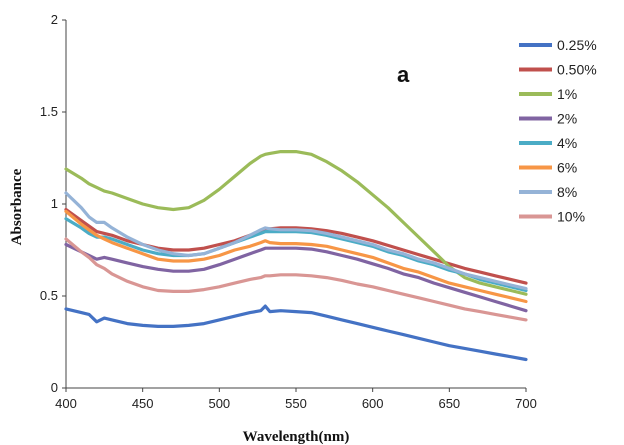 The width and height of the screenshot is (624, 445). What do you see at coordinates (296, 403) in the screenshot?
I see `x-tick-label: 550` at bounding box center [296, 403].